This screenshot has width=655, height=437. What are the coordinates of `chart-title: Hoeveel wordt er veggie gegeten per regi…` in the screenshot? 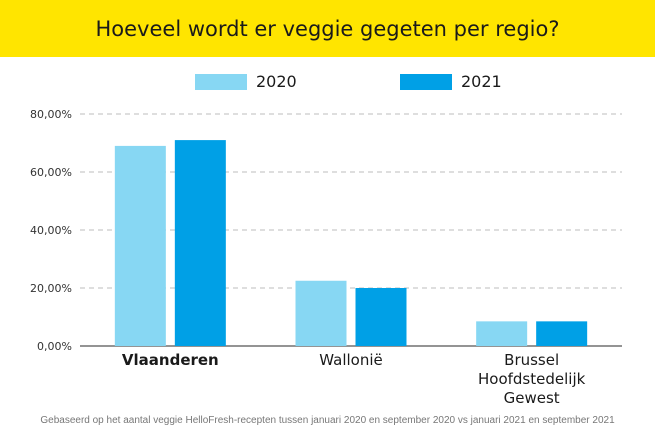 It's located at (327, 28).